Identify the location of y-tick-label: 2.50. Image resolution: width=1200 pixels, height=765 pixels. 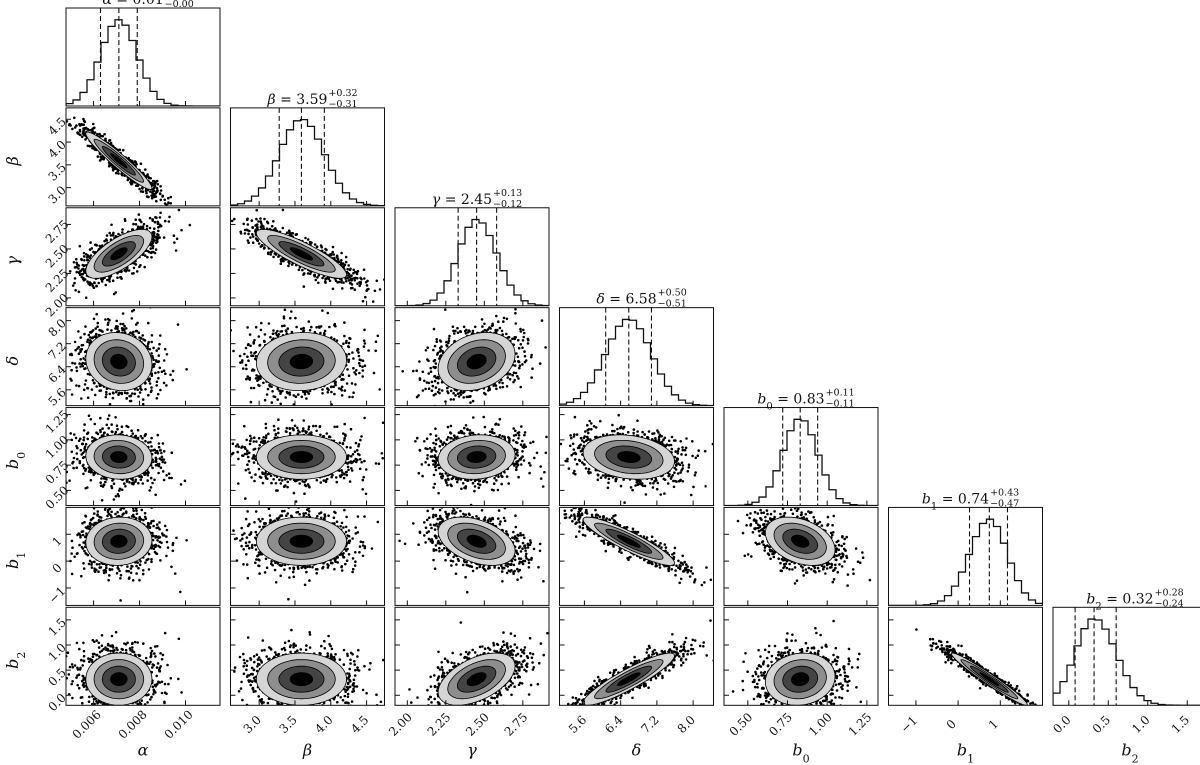
(57, 256).